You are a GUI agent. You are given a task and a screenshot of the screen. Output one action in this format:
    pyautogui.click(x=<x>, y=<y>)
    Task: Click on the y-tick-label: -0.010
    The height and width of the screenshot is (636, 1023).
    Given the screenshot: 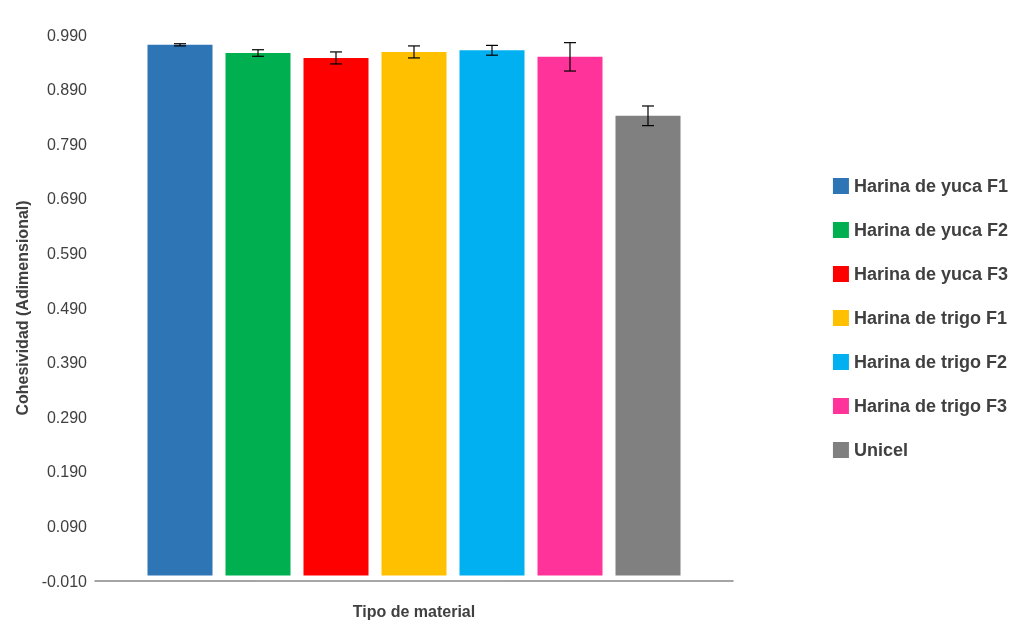 What is the action you would take?
    pyautogui.click(x=64, y=581)
    